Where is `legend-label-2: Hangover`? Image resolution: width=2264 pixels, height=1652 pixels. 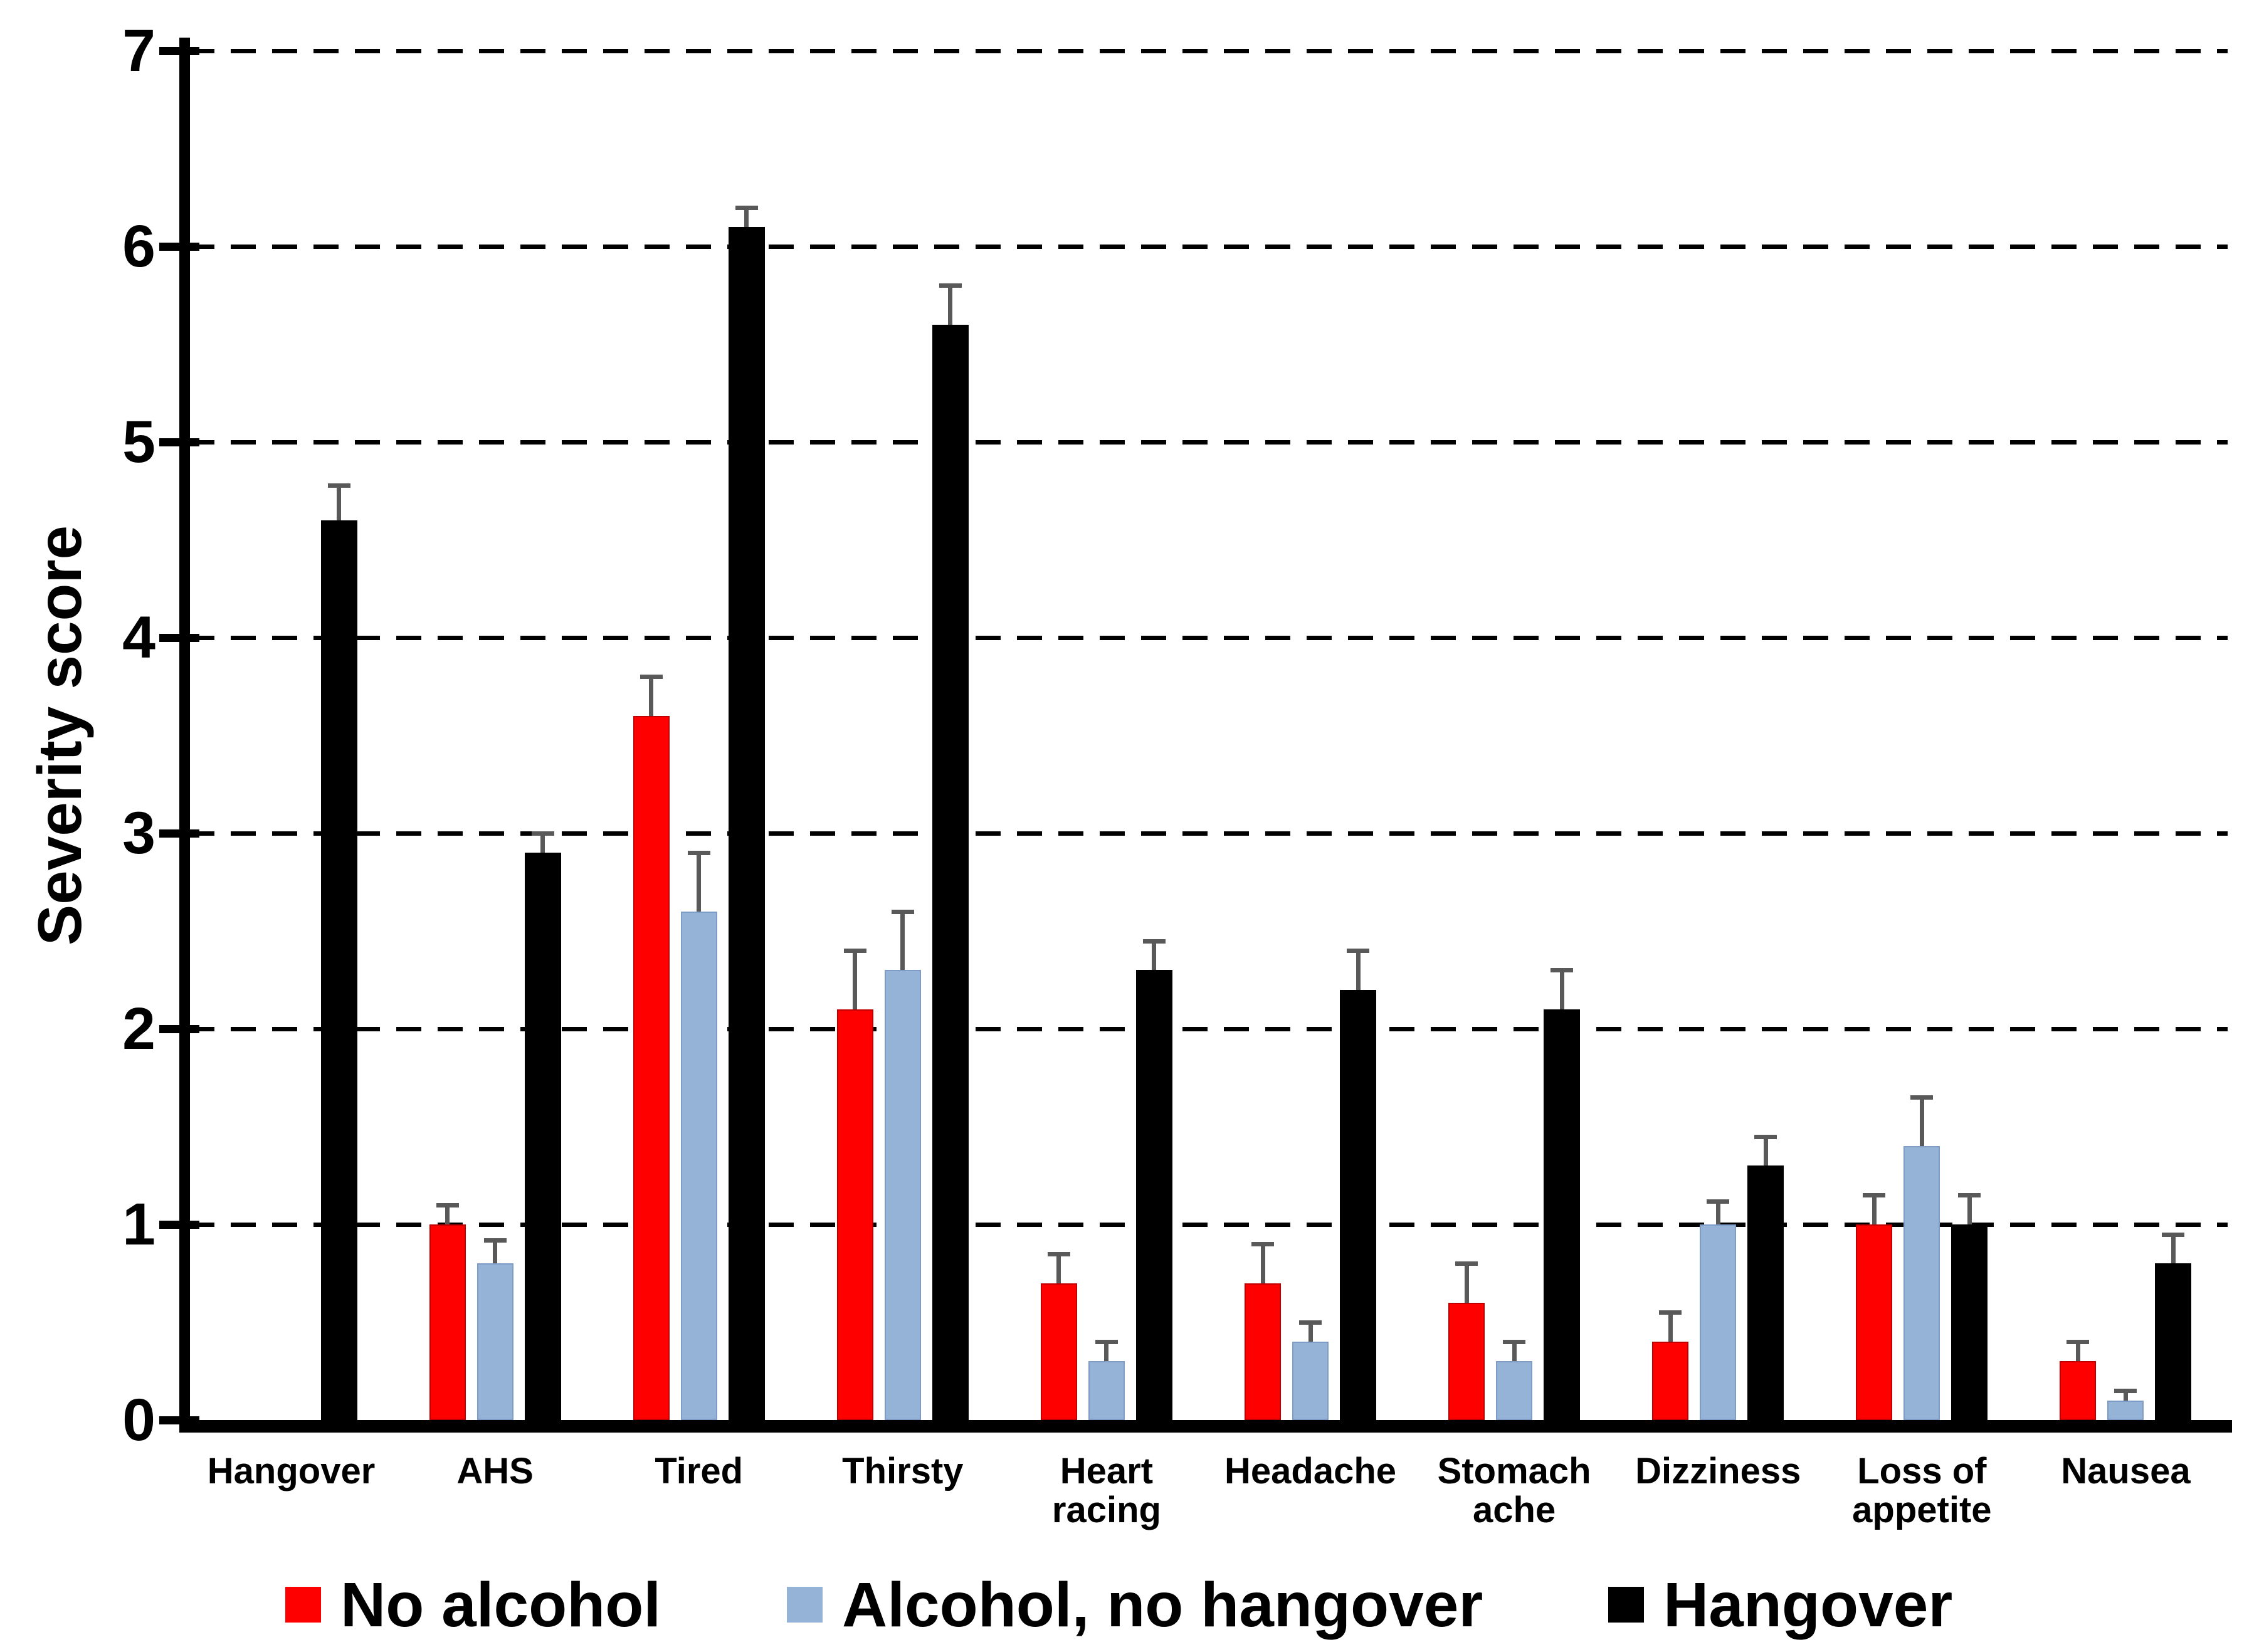
legend-label-2: Hangover is located at coordinates (1808, 1605).